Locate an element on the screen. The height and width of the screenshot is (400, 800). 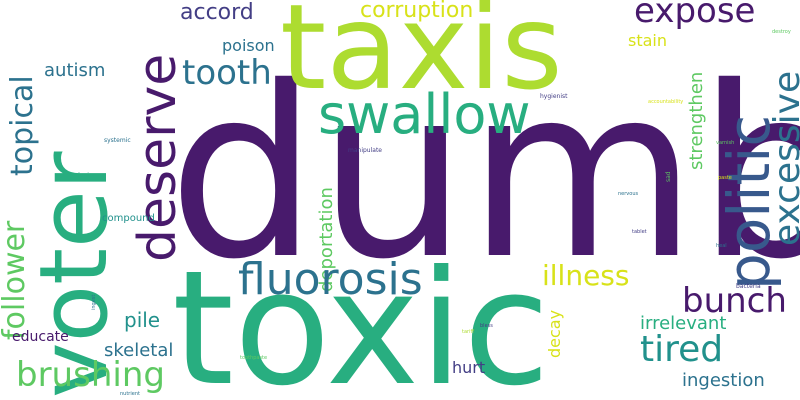
word-bless: bless is located at coordinates (486, 326).